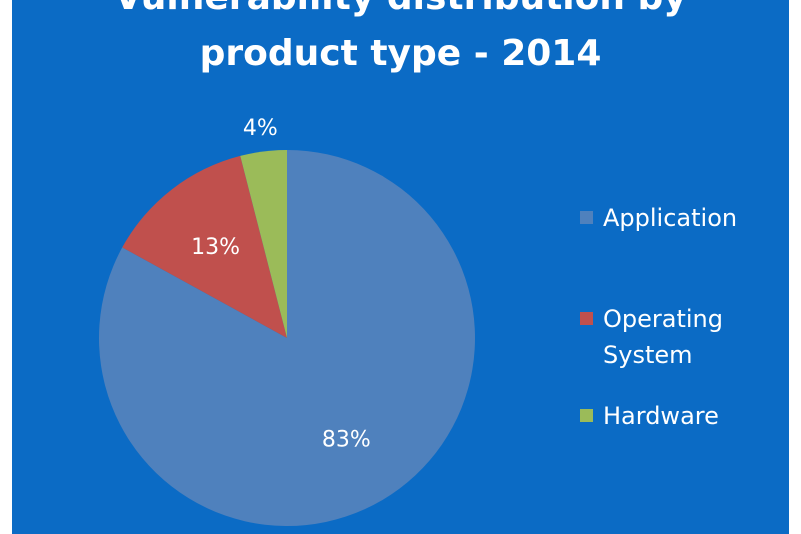 The image size is (801, 534). I want to click on legend-swatch-operating-system, so click(586, 318).